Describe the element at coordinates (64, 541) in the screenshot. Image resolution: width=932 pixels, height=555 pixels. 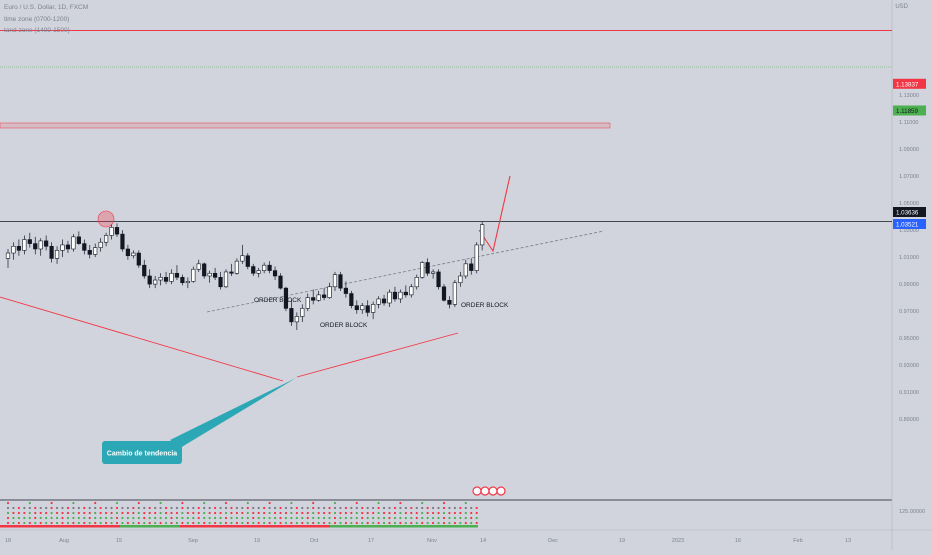
I see `time-tick-label: Aug` at that location.